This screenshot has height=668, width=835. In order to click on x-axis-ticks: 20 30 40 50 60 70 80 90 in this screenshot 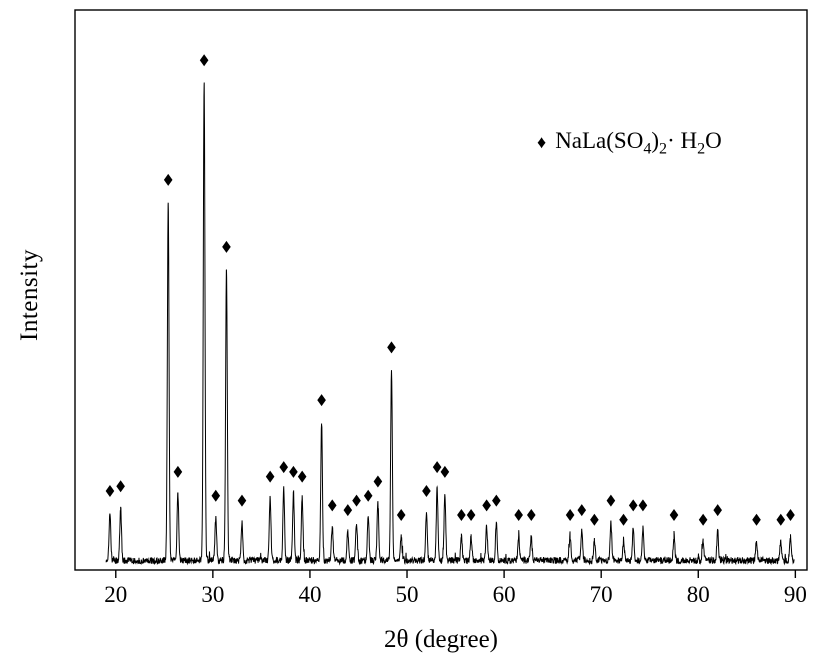, I will do `click(455, 588)`.